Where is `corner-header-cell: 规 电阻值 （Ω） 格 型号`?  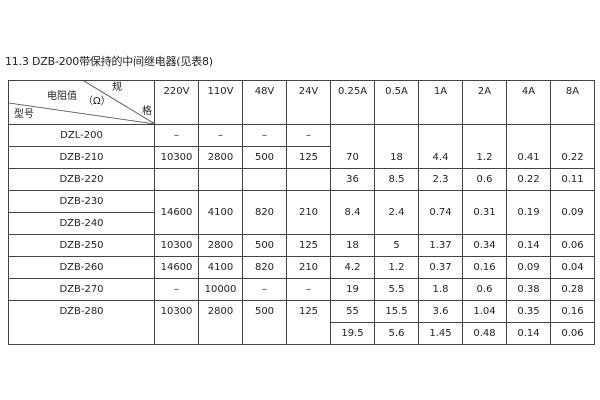 corner-header-cell: 规 电阻值 （Ω） 格 型号 is located at coordinates (81, 102).